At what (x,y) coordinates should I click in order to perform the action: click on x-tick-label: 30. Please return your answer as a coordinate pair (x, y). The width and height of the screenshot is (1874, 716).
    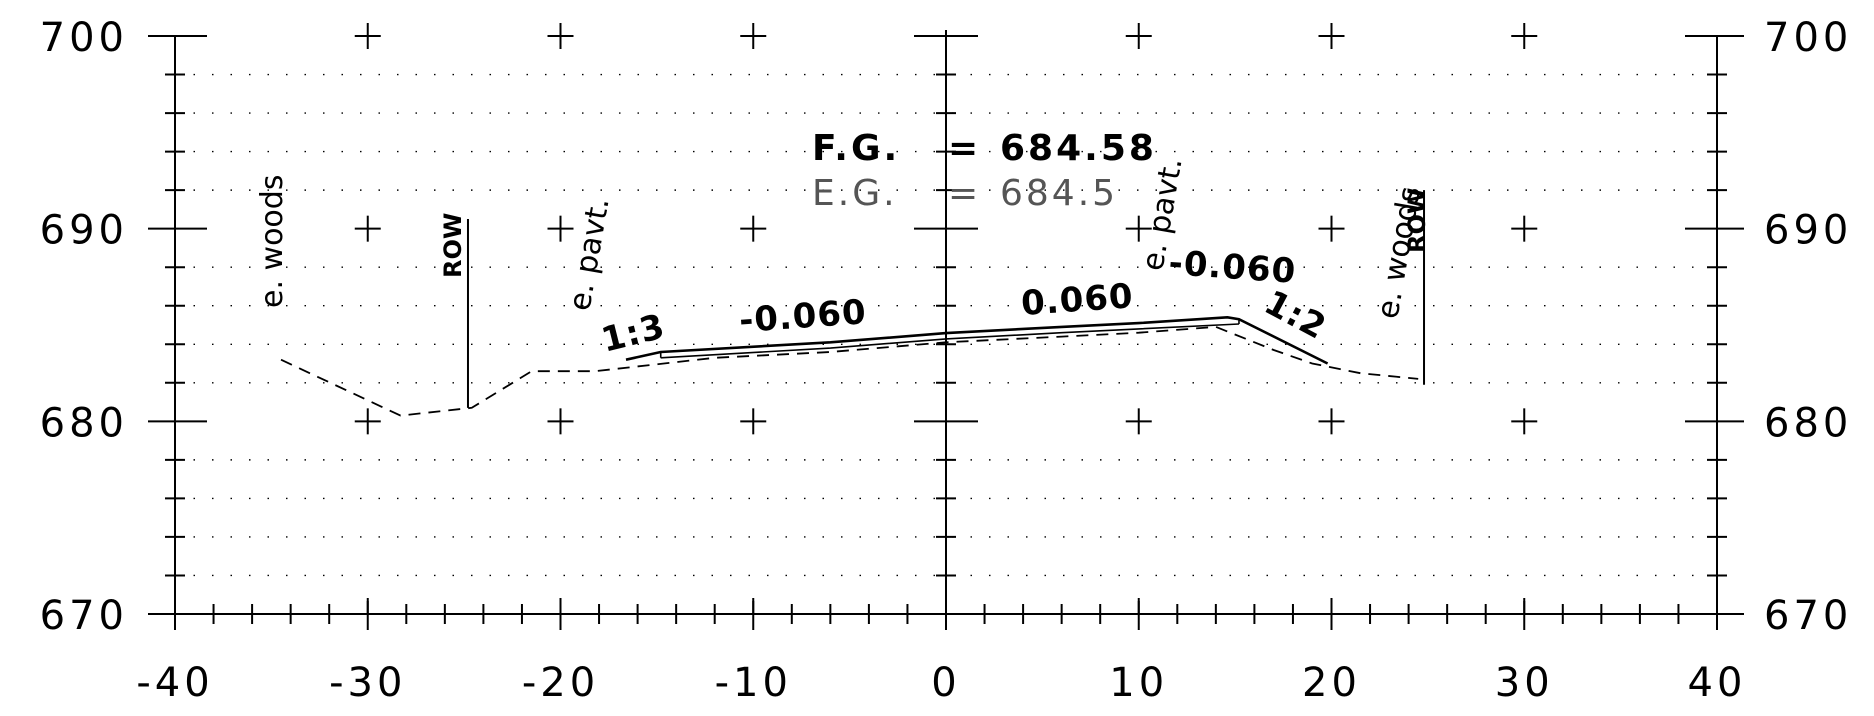
    Looking at the image, I should click on (1524, 683).